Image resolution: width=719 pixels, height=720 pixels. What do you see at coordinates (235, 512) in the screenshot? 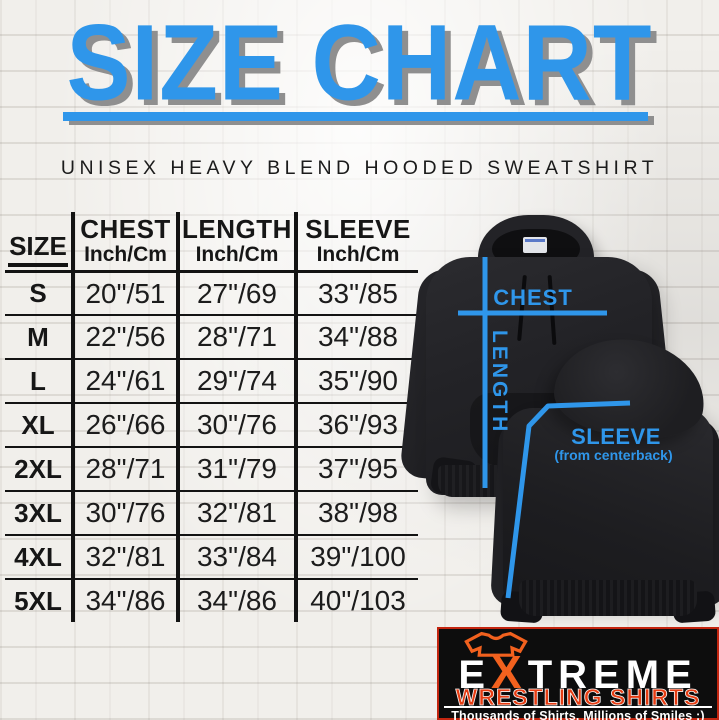
I see `length-cell: 32"/81` at bounding box center [235, 512].